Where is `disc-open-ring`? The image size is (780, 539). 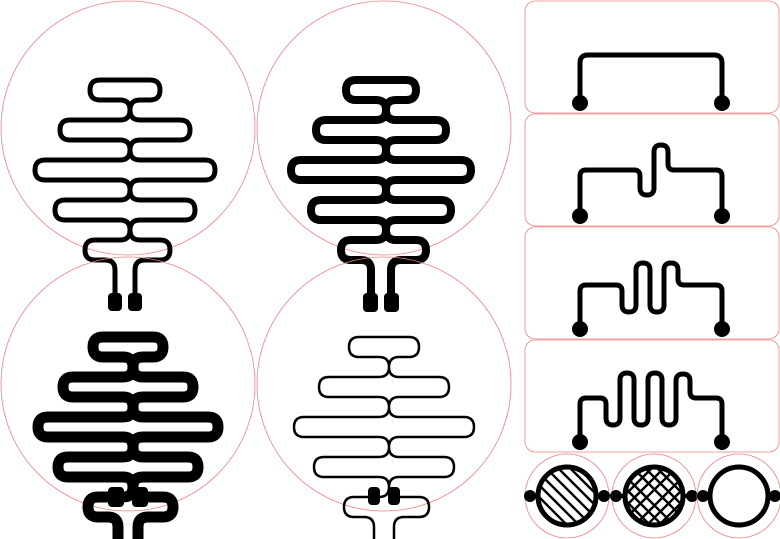 disc-open-ring is located at coordinates (738, 496).